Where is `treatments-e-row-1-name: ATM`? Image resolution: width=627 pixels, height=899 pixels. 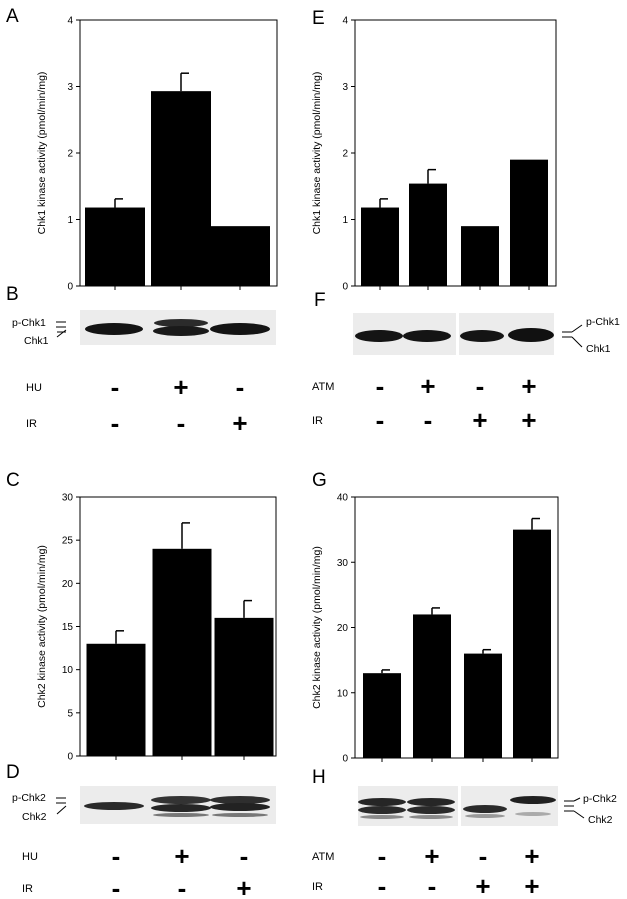
treatments-e-row-1-name: ATM is located at coordinates (323, 387).